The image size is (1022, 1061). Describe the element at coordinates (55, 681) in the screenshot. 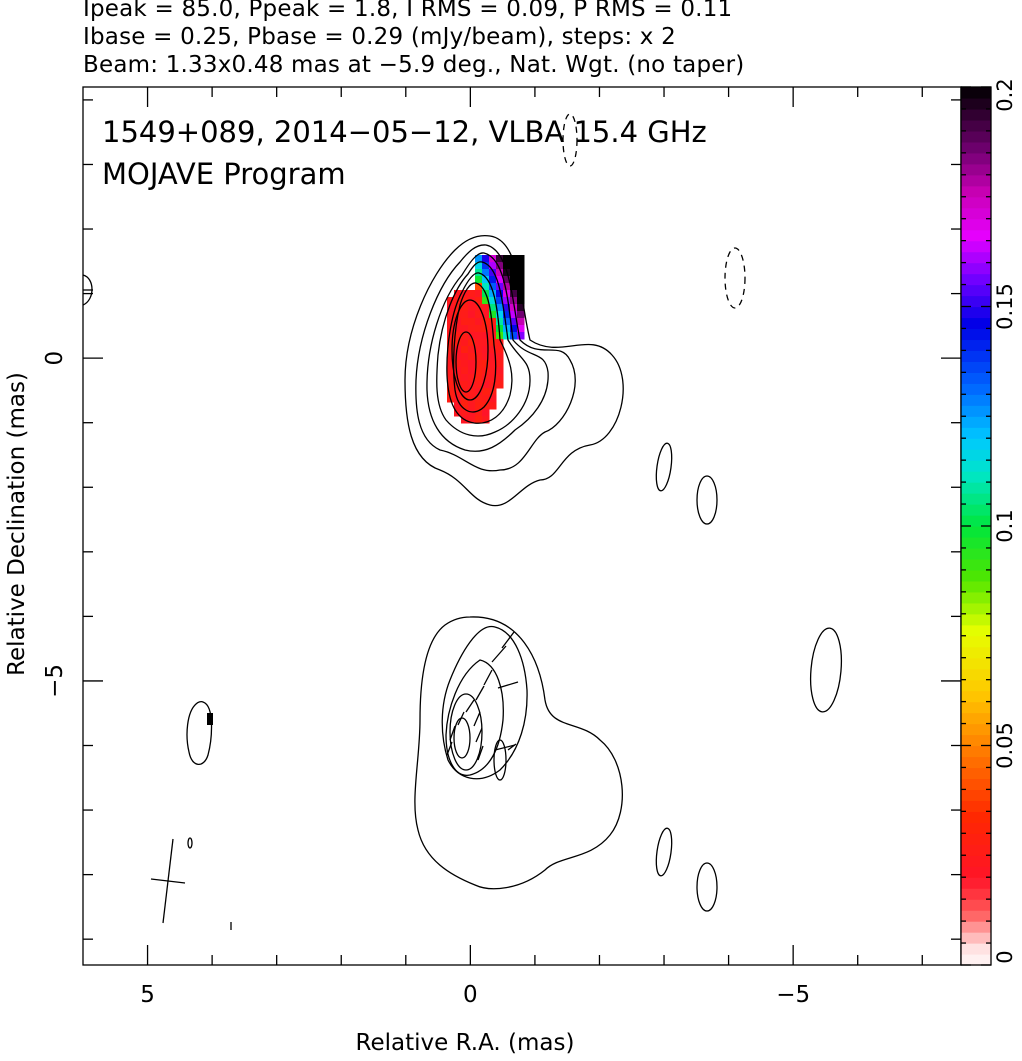

I see `y-tick-label: −5` at that location.